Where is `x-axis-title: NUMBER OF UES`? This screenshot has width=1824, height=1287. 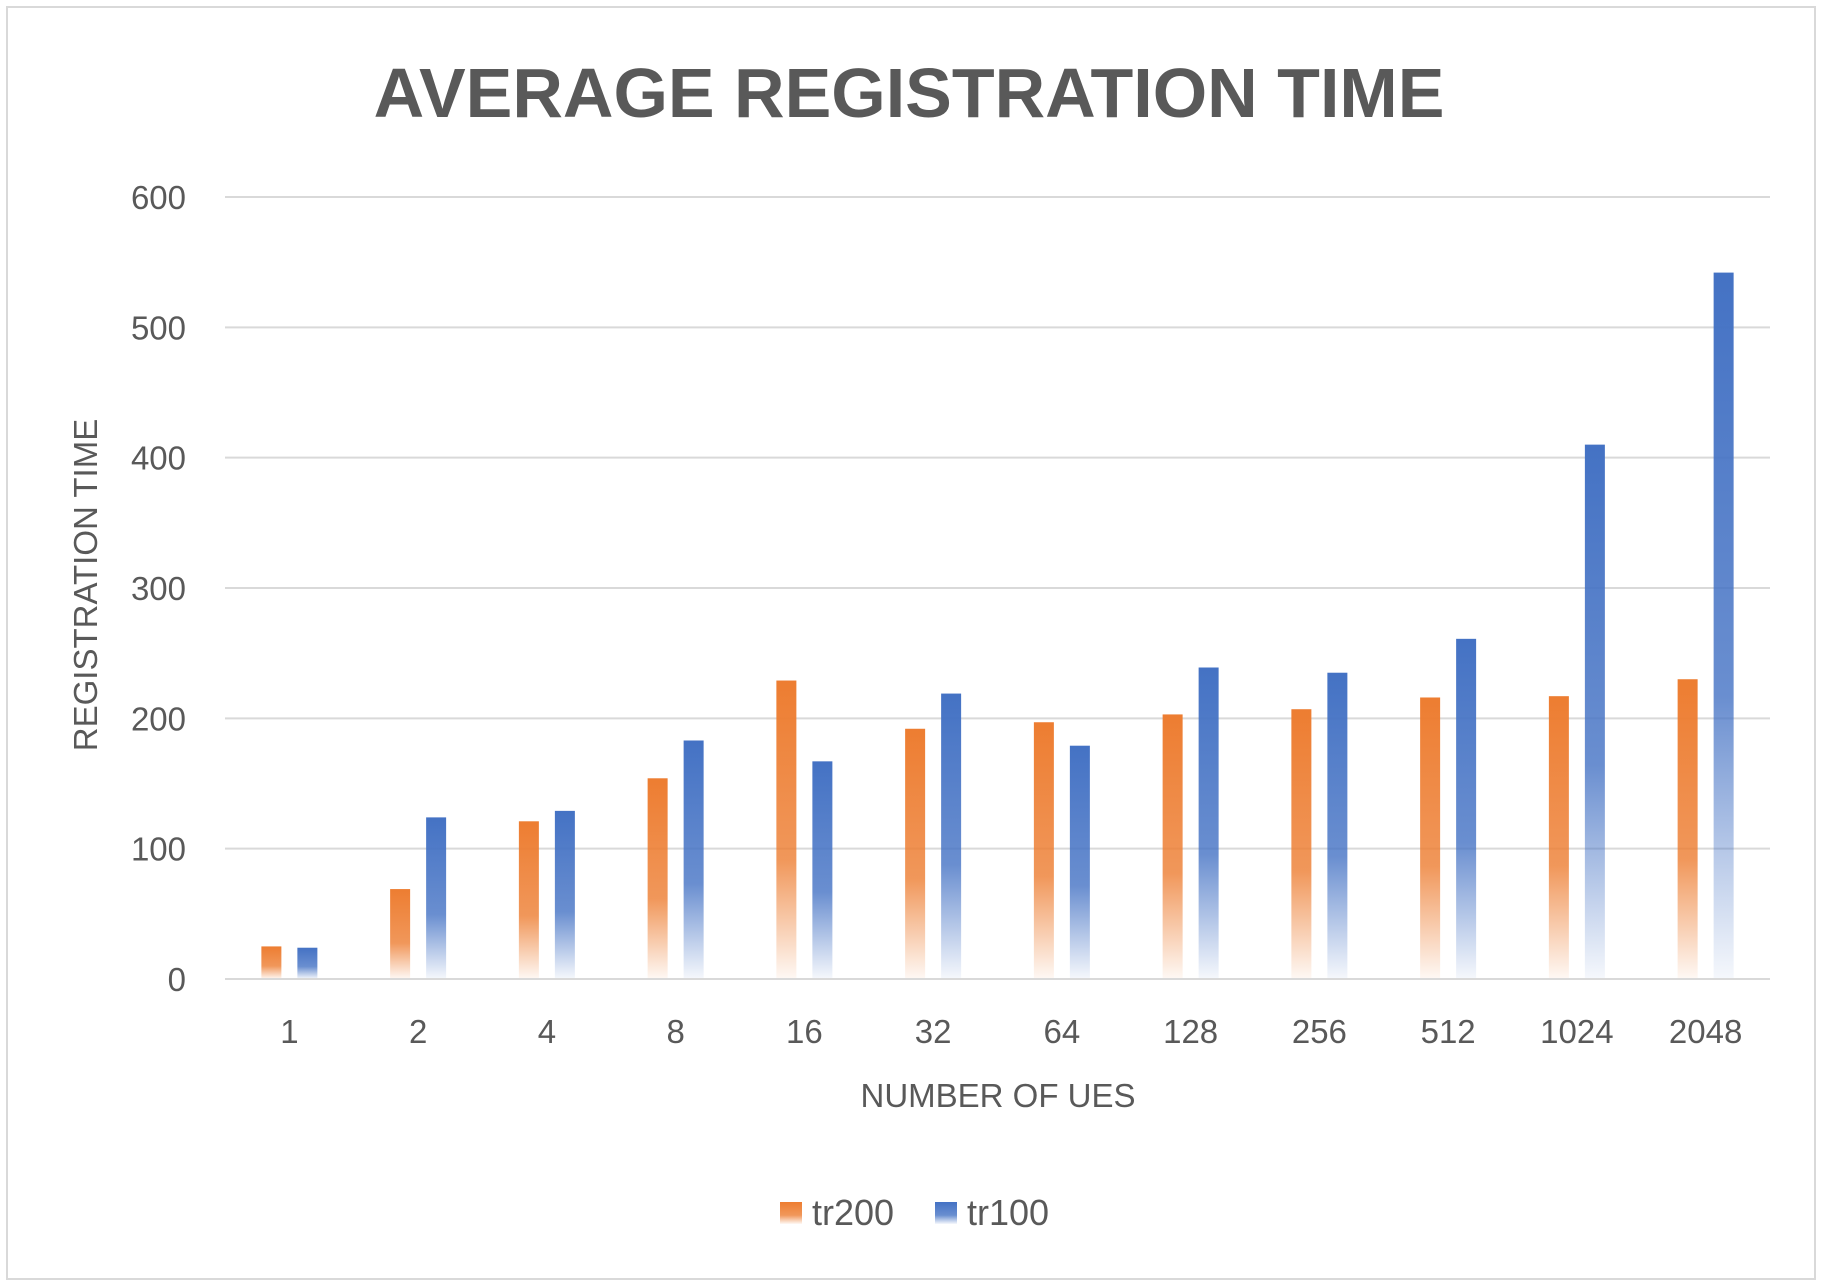
x-axis-title: NUMBER OF UES is located at coordinates (997, 1095).